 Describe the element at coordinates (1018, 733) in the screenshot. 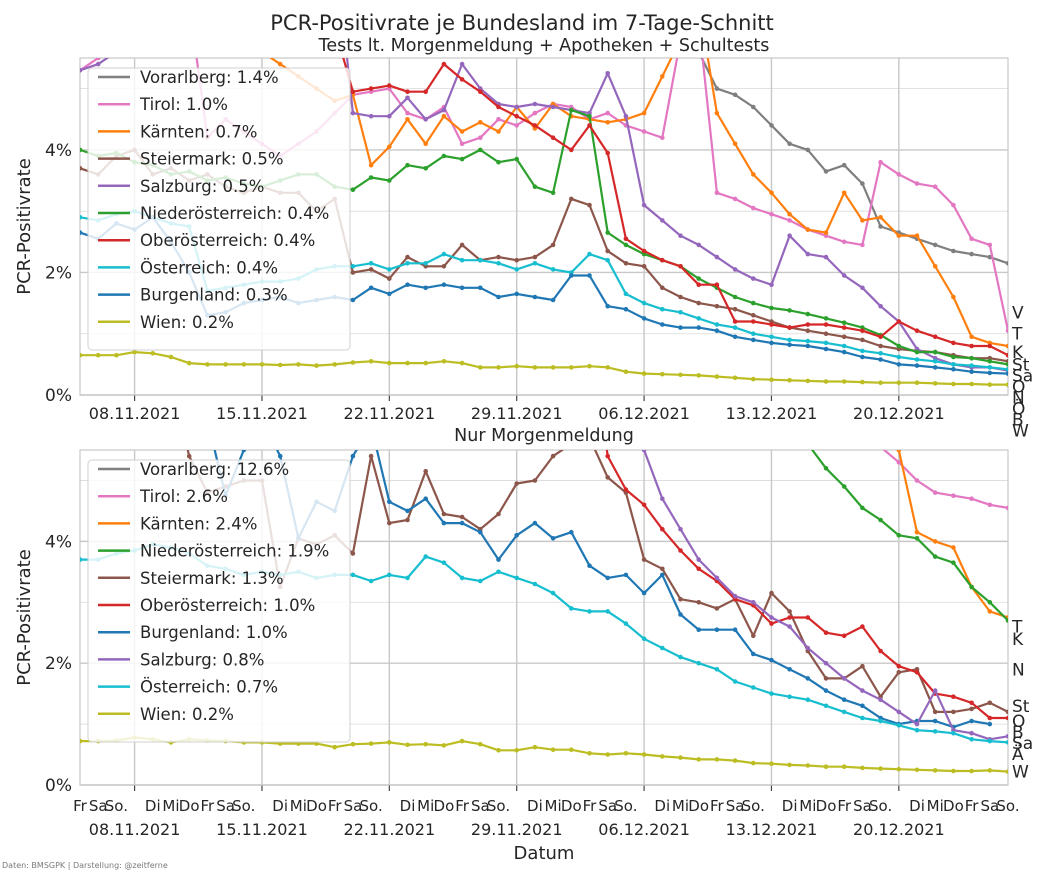

I see `series-end-label: B` at that location.